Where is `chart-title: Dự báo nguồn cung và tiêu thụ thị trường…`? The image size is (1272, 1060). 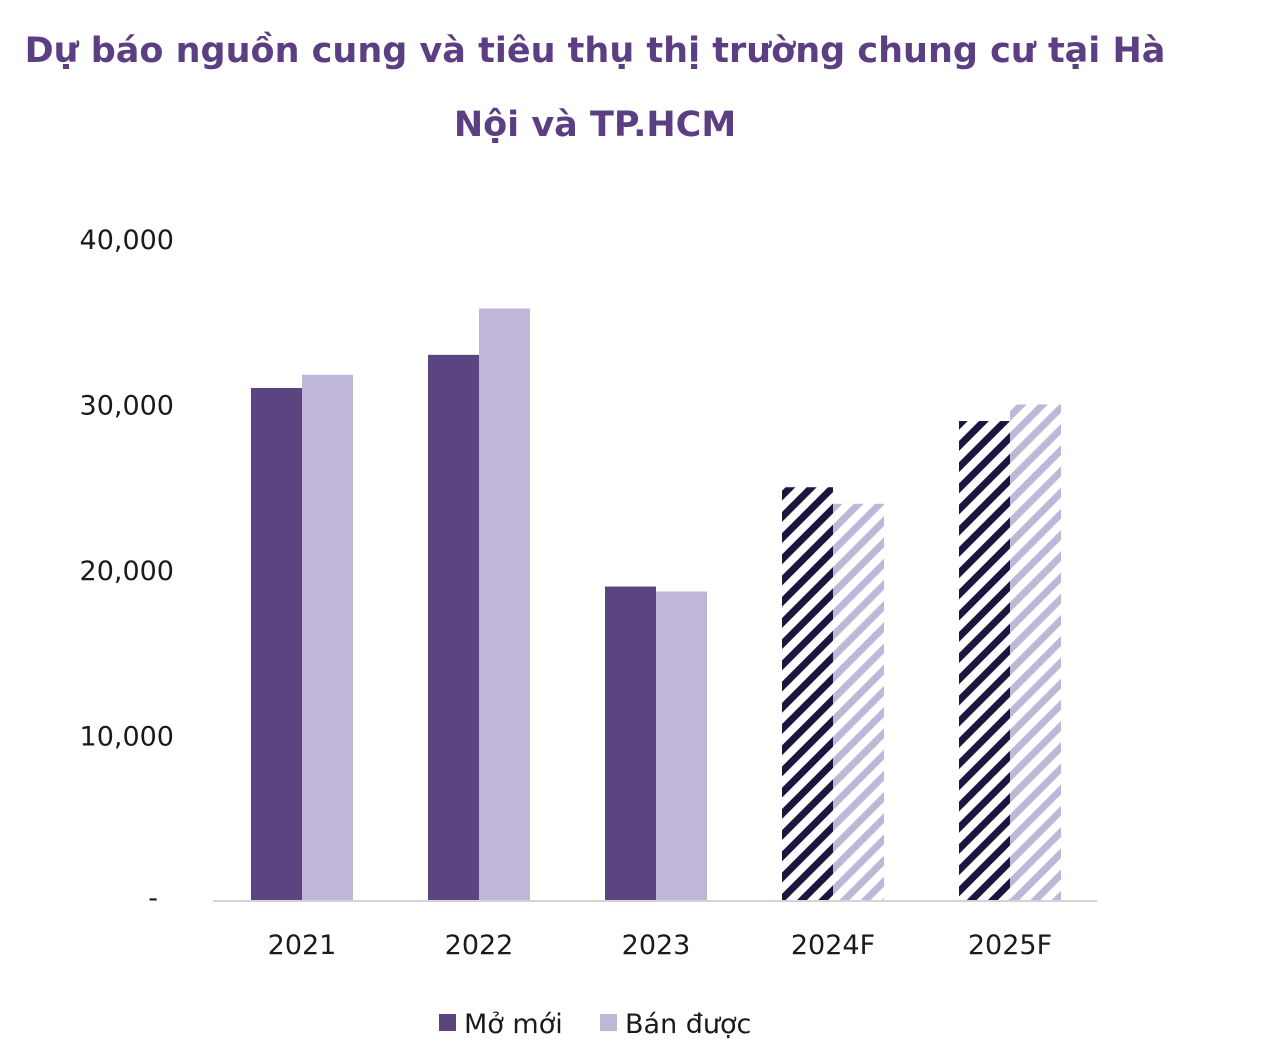 chart-title: Dự báo nguồn cung và tiêu thụ thị trường… is located at coordinates (595, 88).